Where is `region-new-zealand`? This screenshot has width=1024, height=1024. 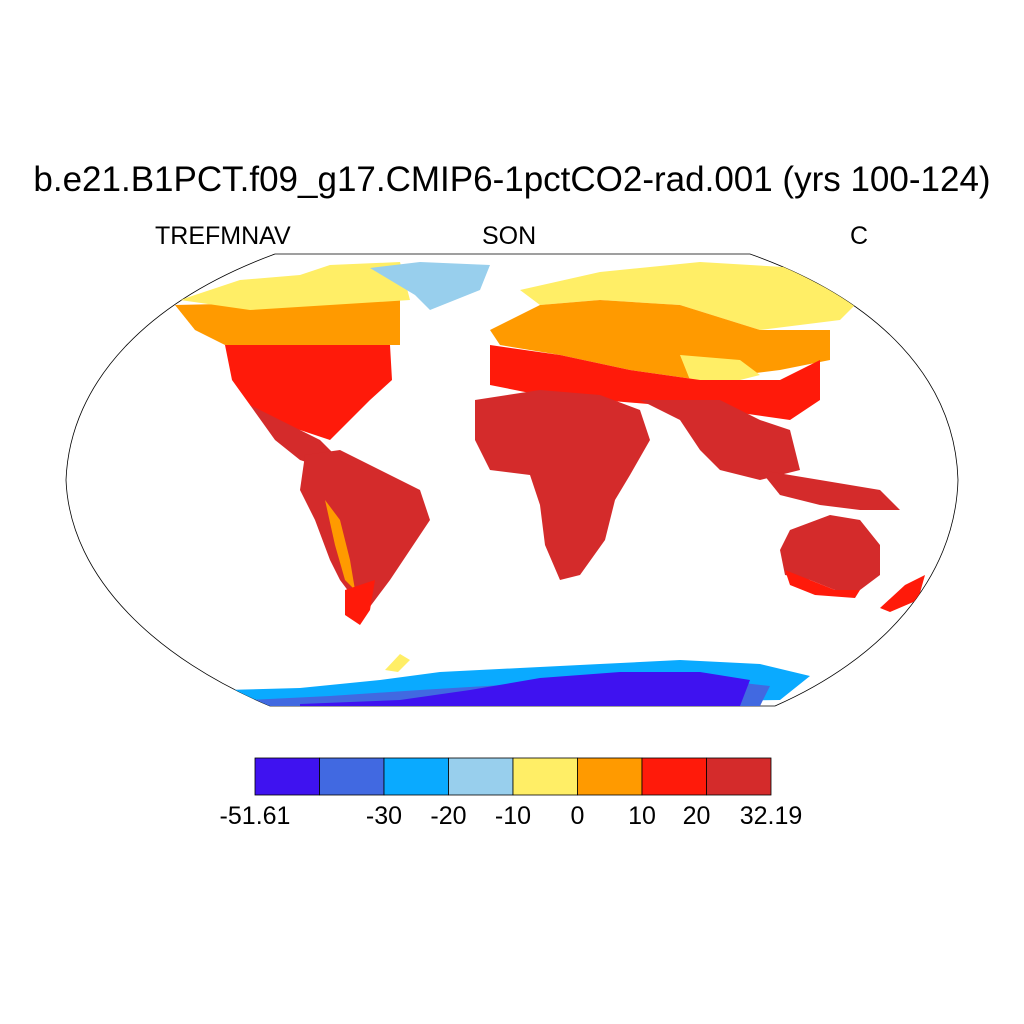 region-new-zealand is located at coordinates (902, 593).